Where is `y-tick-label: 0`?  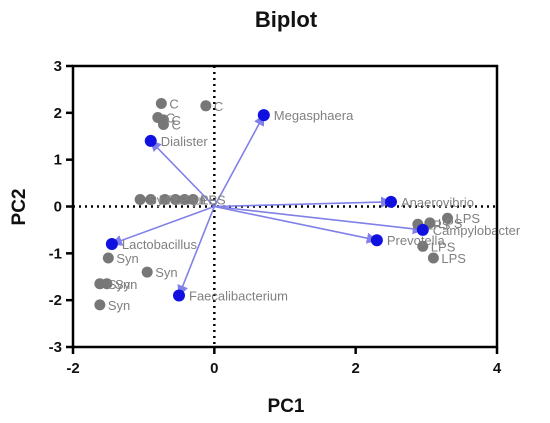
y-tick-label: 0 is located at coordinates (58, 207).